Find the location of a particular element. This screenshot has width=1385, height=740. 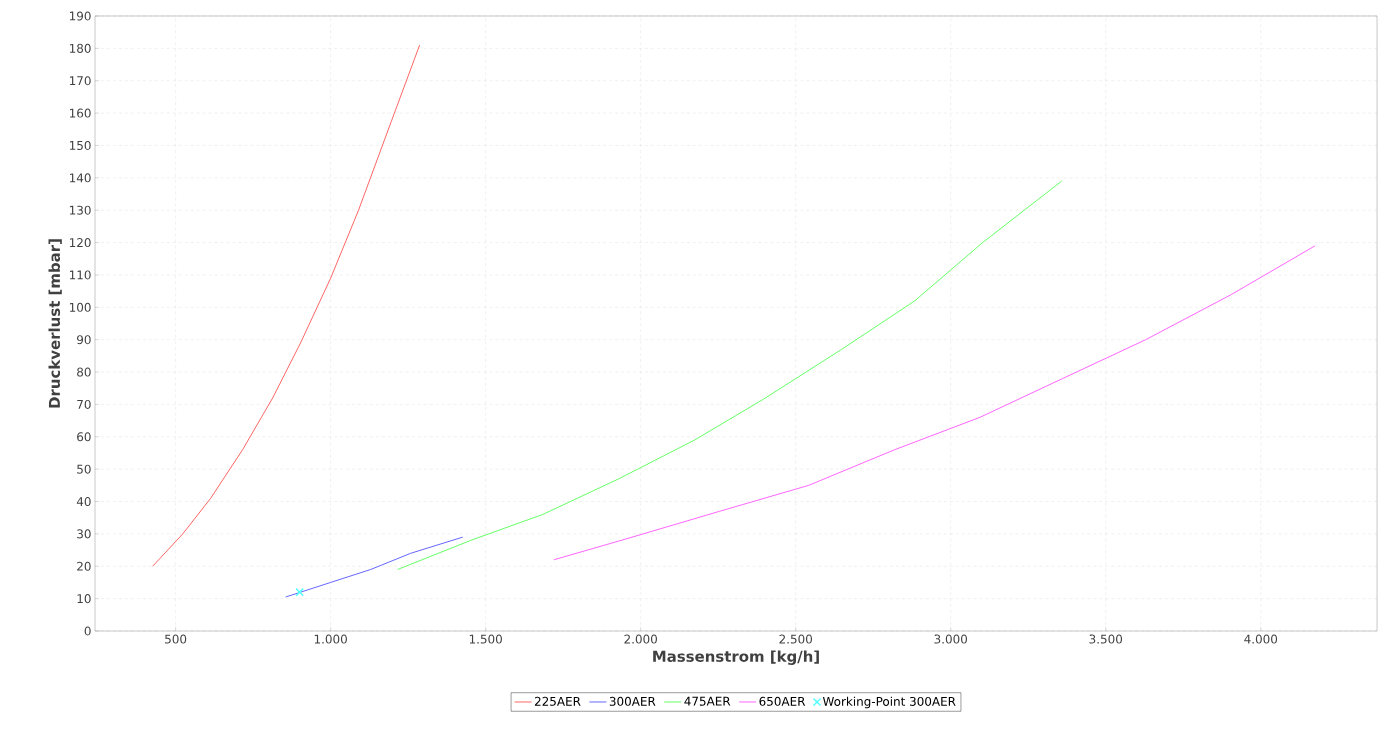

y-tick-label: 10 is located at coordinates (84, 599).